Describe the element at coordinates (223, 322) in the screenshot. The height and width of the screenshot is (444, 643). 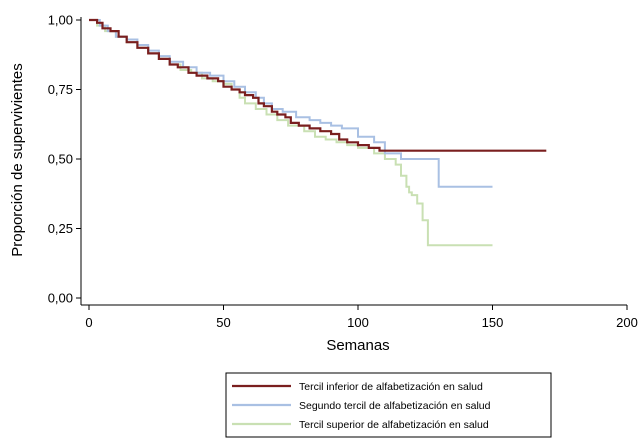
I see `x-tick-label: 50` at that location.